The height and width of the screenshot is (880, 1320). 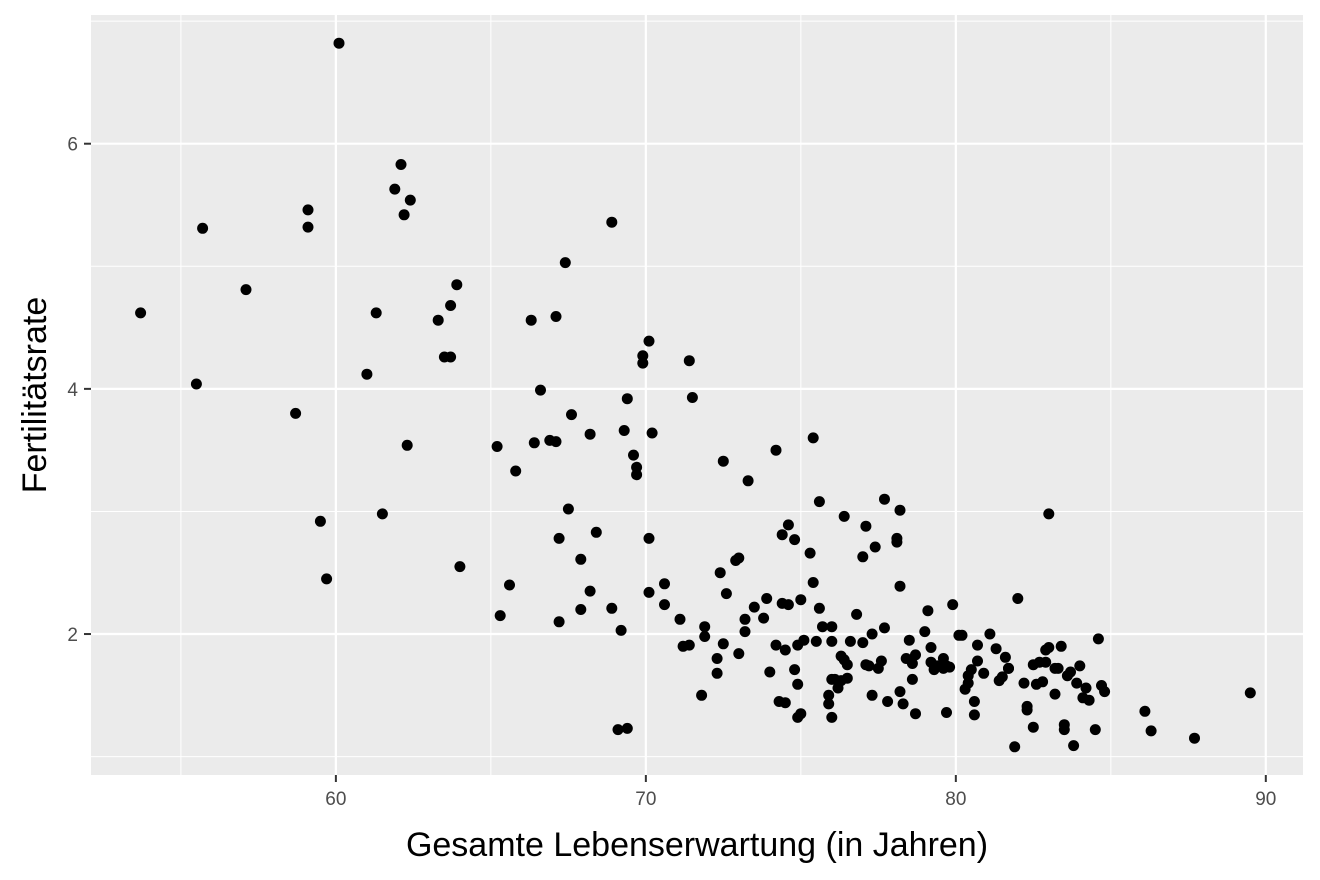 What do you see at coordinates (35, 395) in the screenshot?
I see `y-axis-title: Fertilitätsrate` at bounding box center [35, 395].